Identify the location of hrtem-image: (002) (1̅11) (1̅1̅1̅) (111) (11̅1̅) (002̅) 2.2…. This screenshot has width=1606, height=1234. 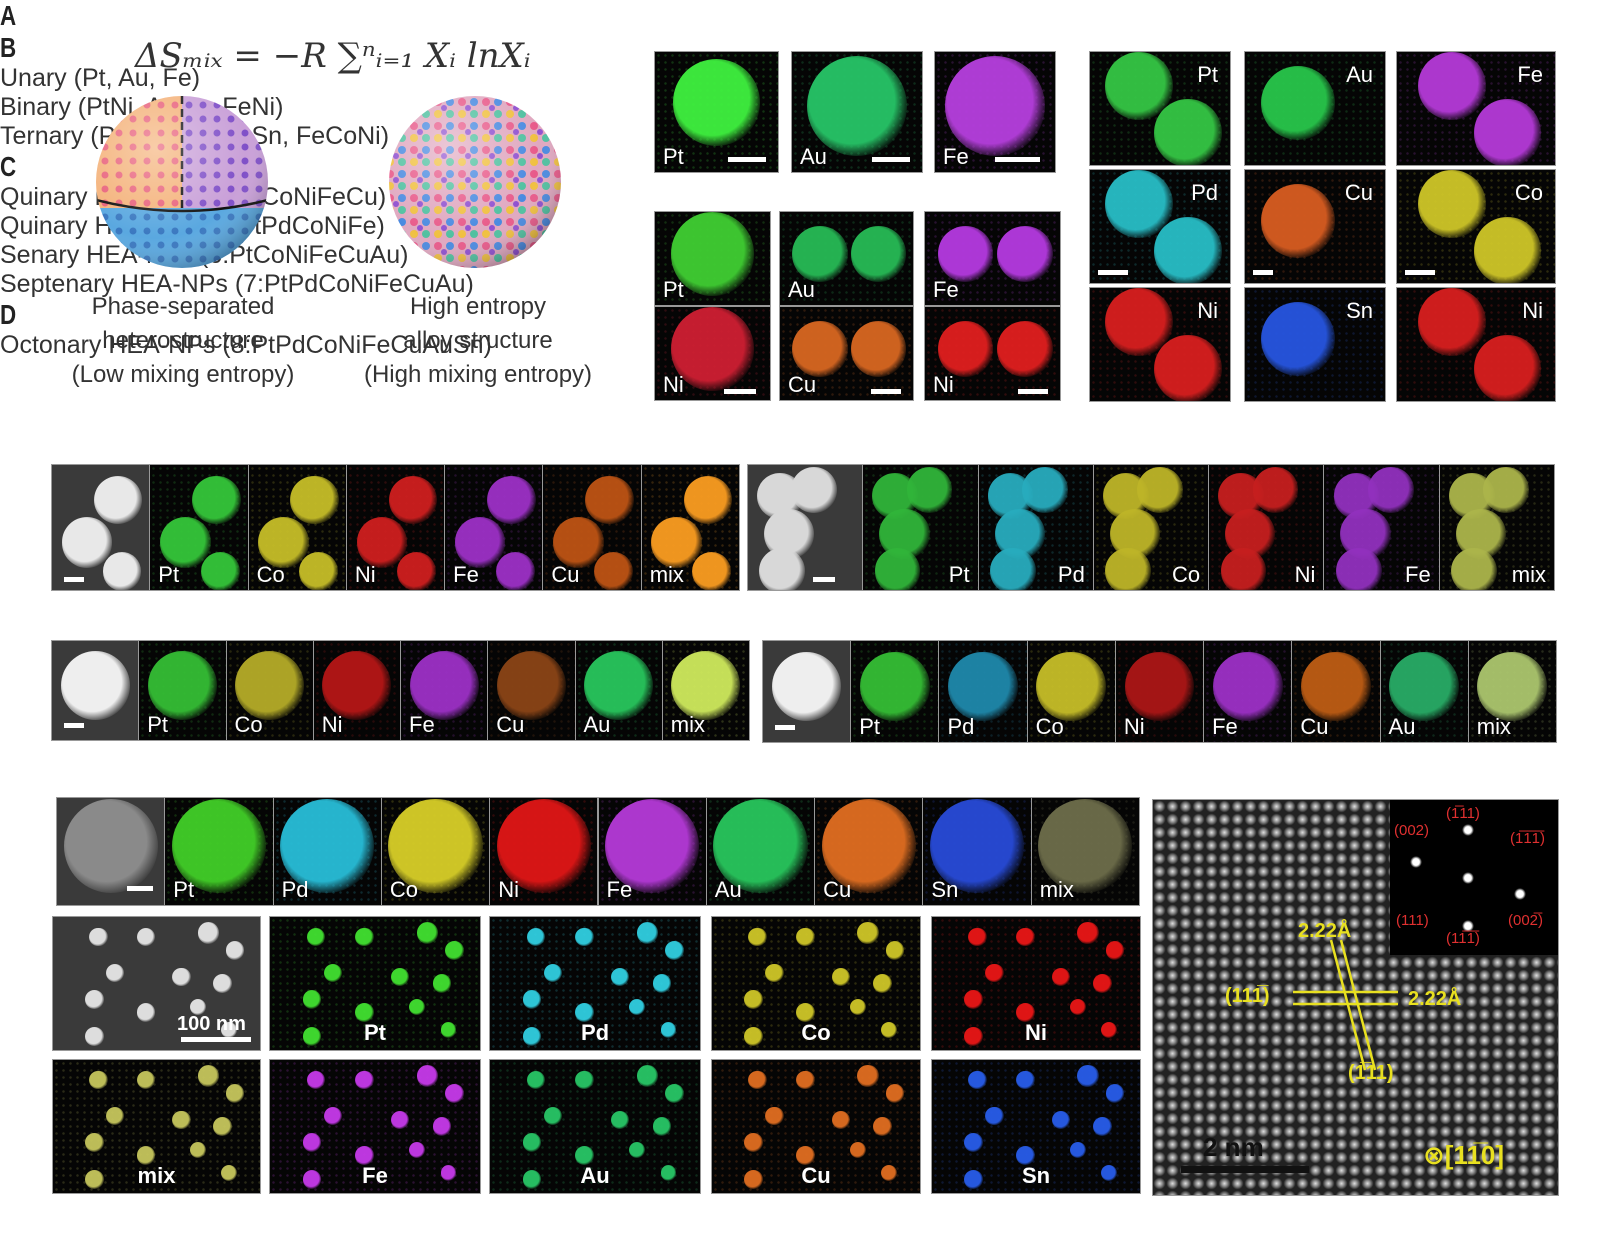
(1355, 997).